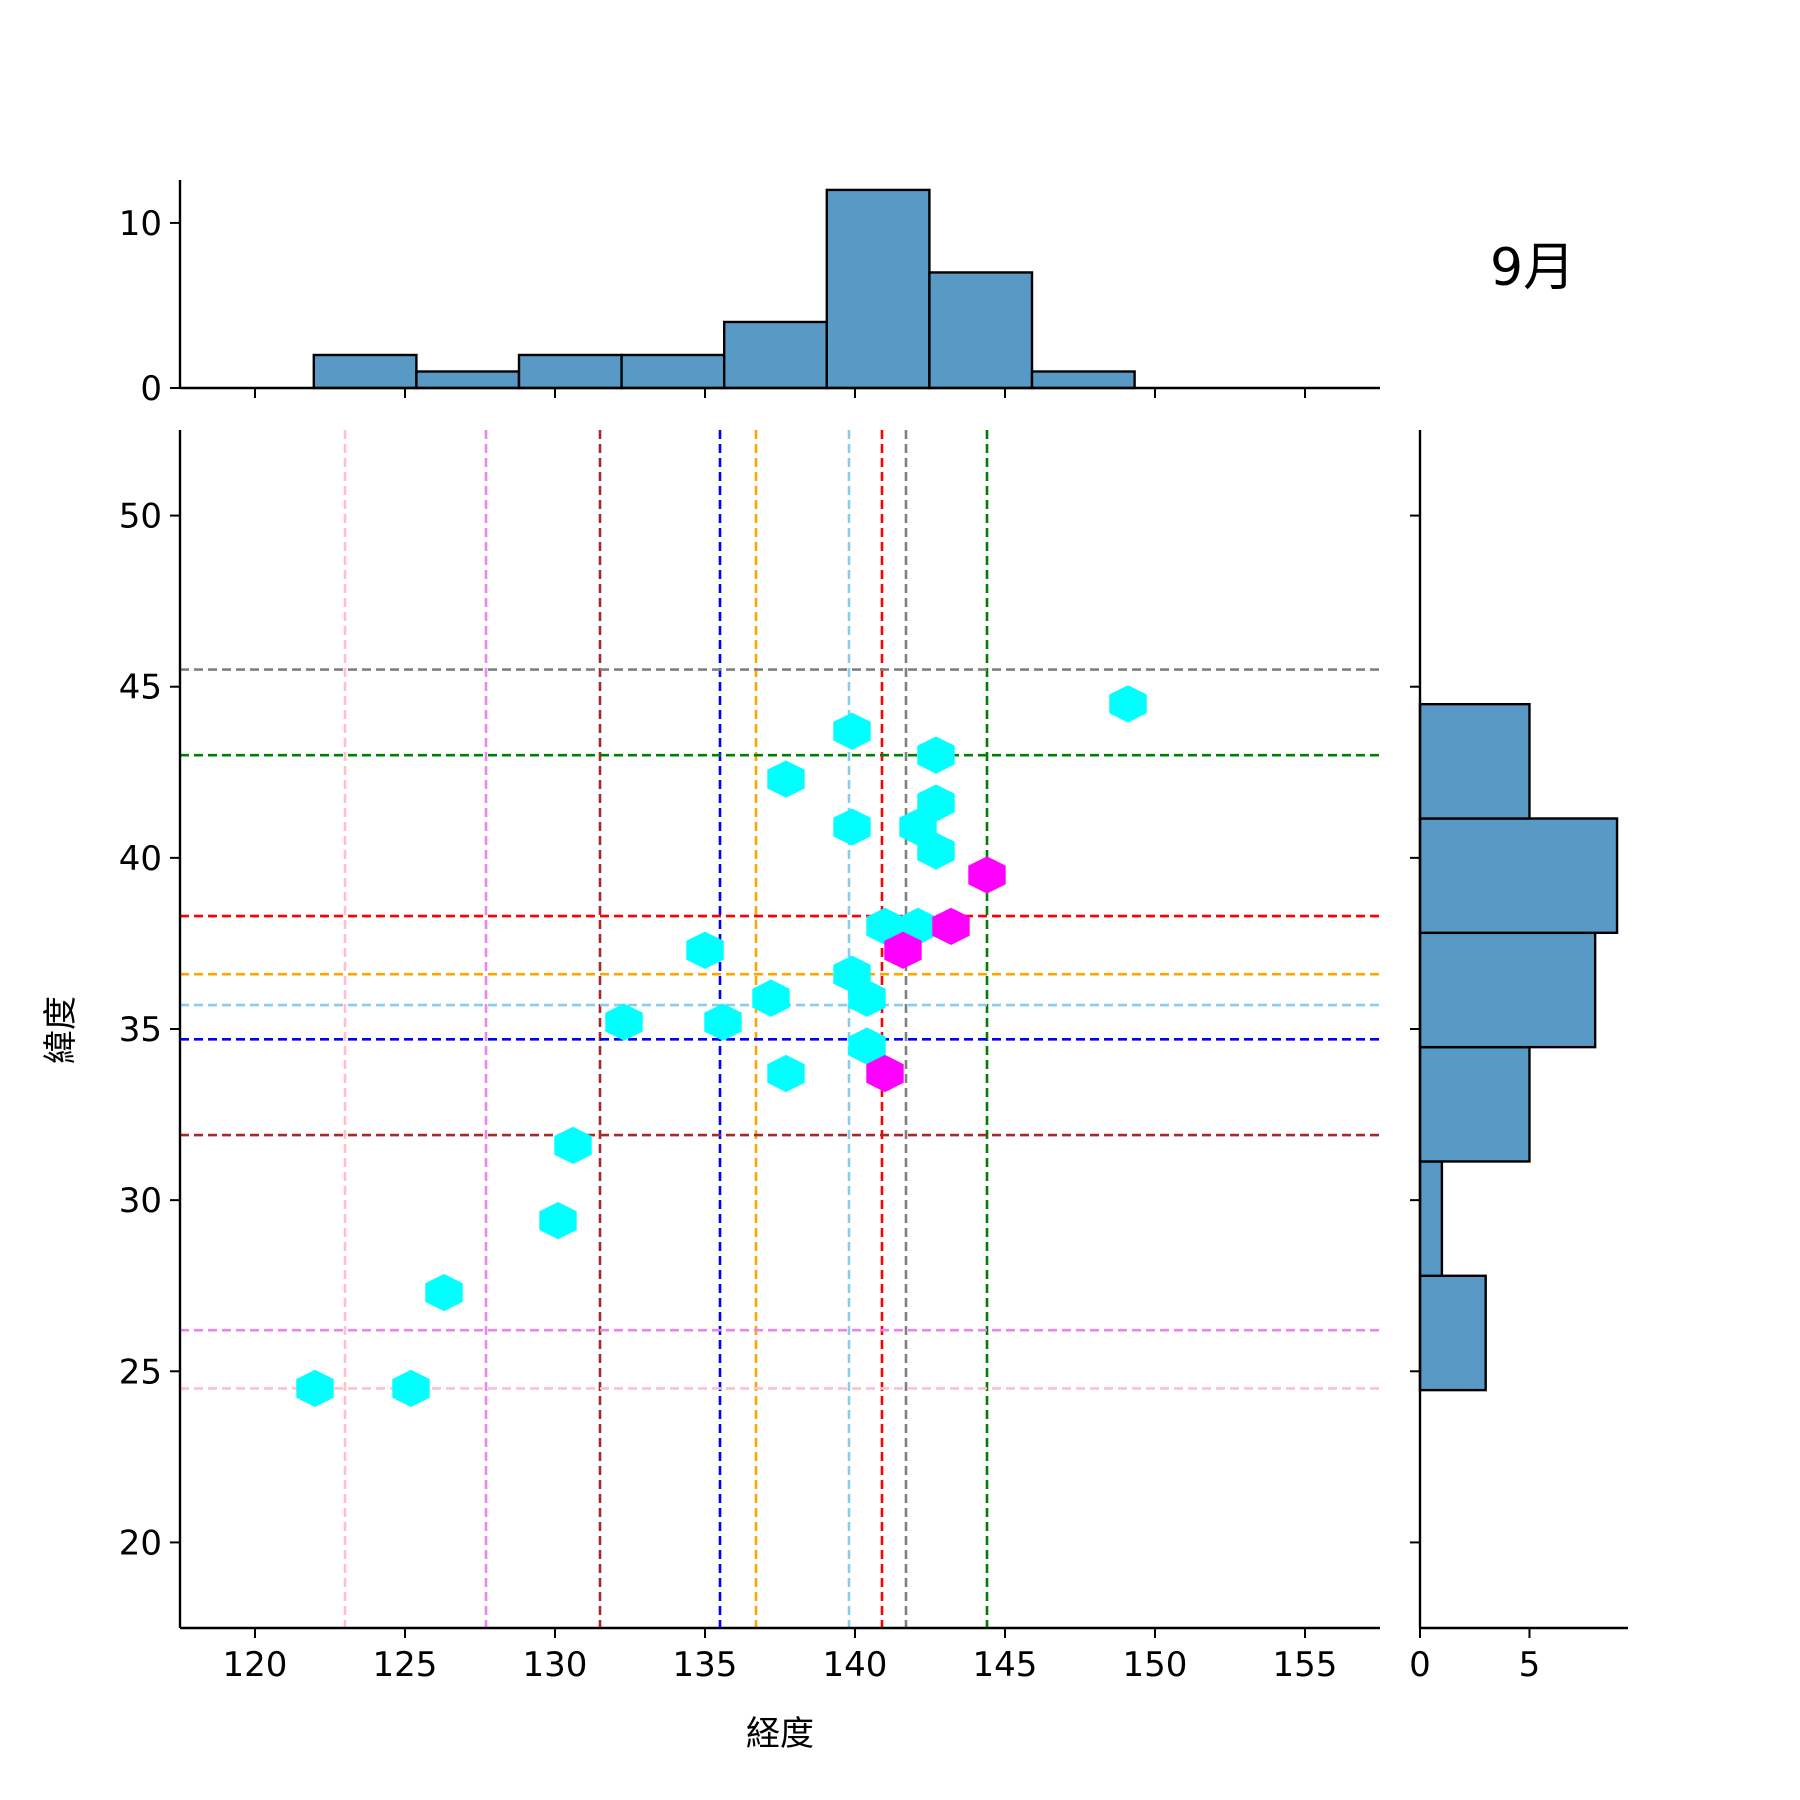 The height and width of the screenshot is (1800, 1800). Describe the element at coordinates (405, 1665) in the screenshot. I see `x-tick-label: 125` at that location.